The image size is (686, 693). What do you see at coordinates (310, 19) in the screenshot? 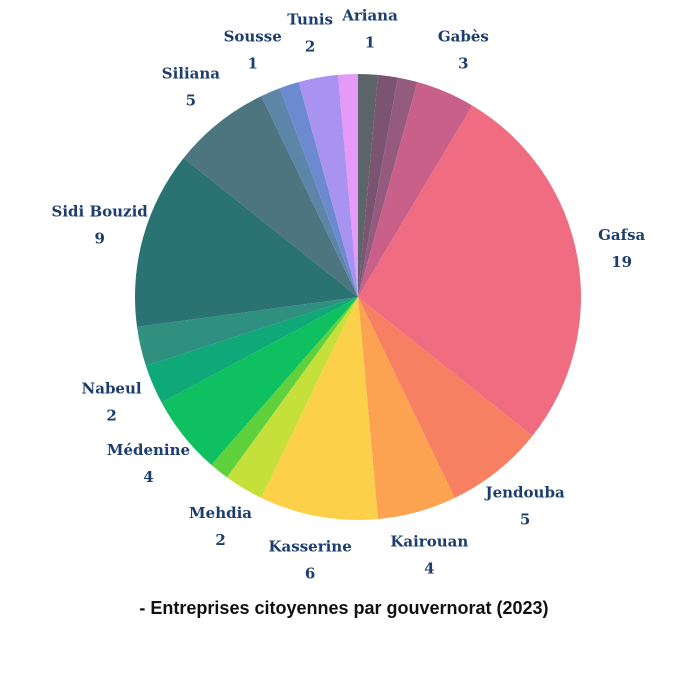
I see `slice-label: Tunis` at bounding box center [310, 19].